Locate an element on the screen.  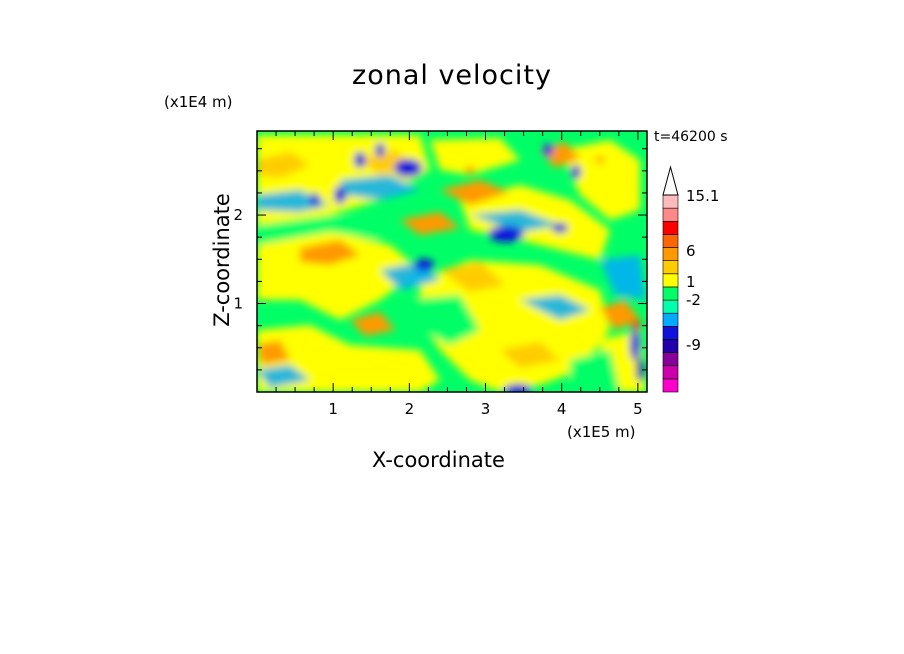
colorbar-label: 15.1 is located at coordinates (702, 196).